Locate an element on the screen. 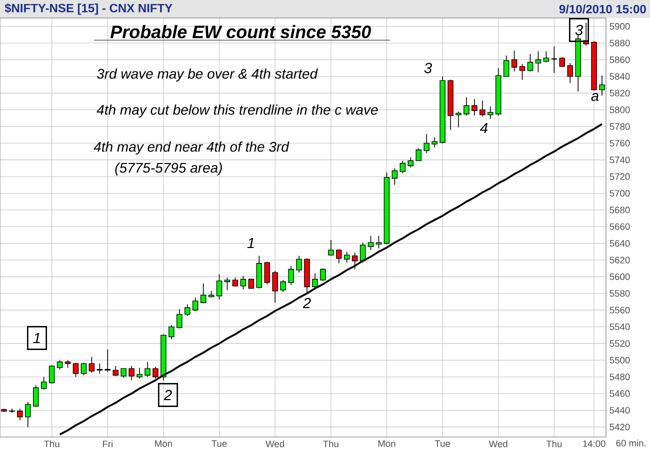 The height and width of the screenshot is (450, 650). y-tick-label: 5640 is located at coordinates (620, 243).